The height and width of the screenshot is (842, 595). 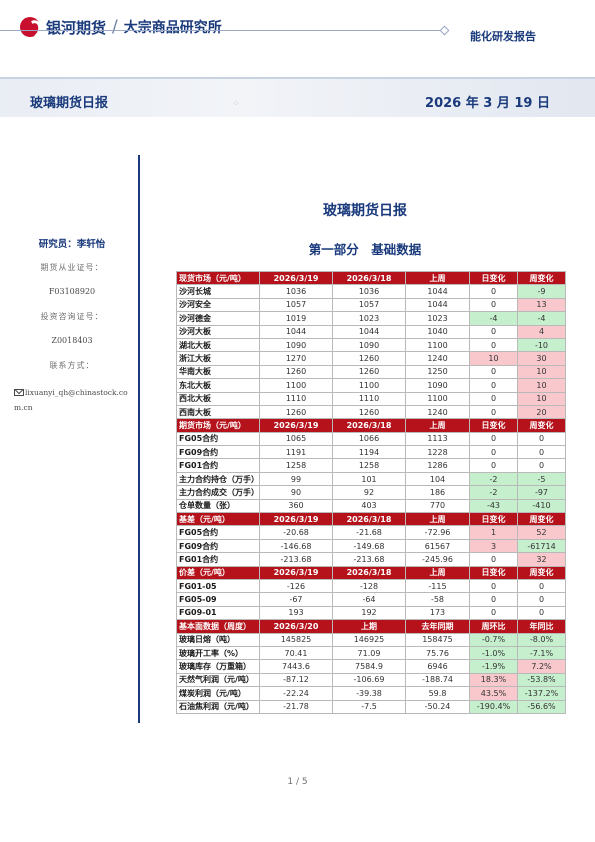 I want to click on header-cell: 期货市场（元/吨）, so click(x=218, y=425).